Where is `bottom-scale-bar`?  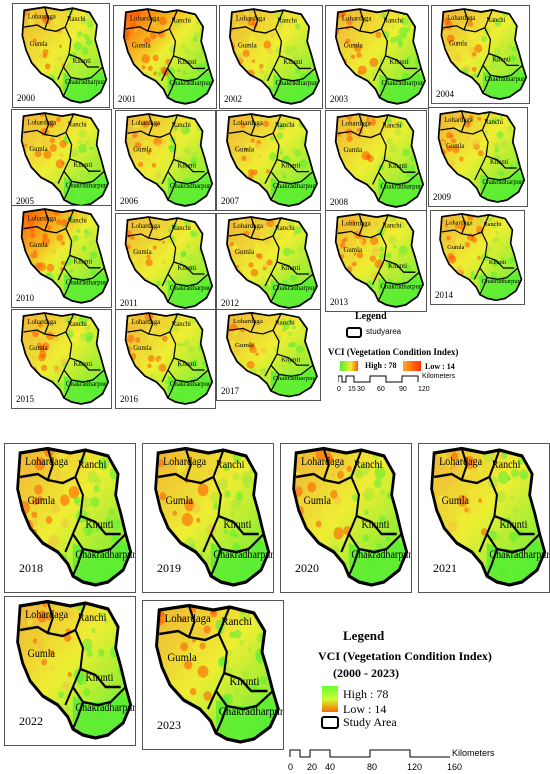 bottom-scale-bar is located at coordinates (369, 753).